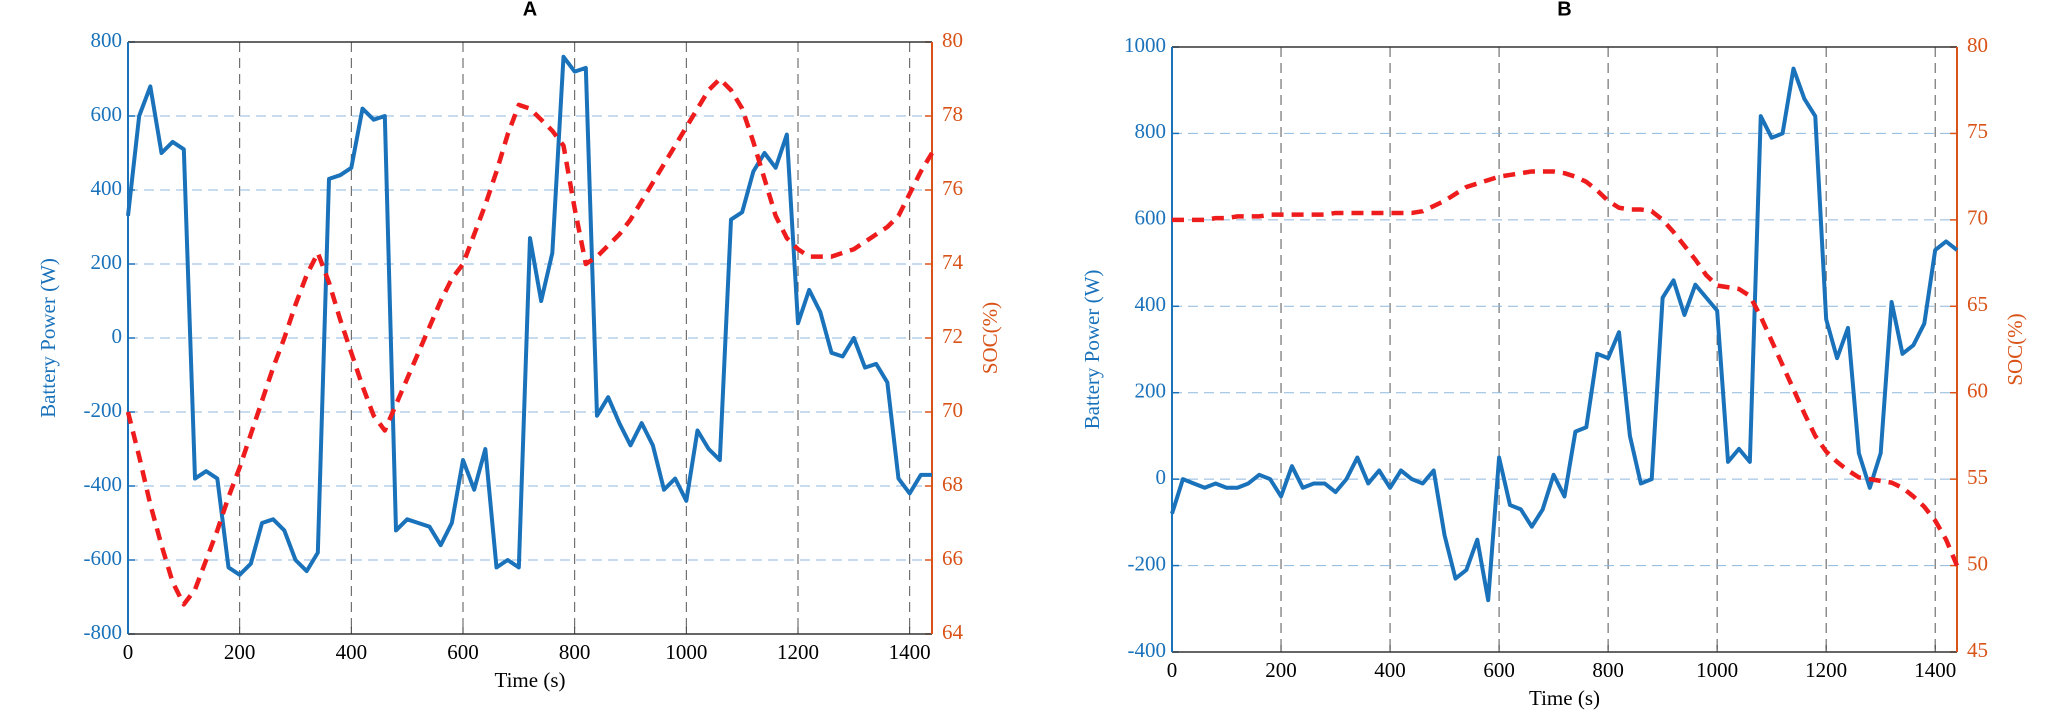 The width and height of the screenshot is (2052, 717). What do you see at coordinates (1977, 391) in the screenshot?
I see `y2-tick-label: 60` at bounding box center [1977, 391].